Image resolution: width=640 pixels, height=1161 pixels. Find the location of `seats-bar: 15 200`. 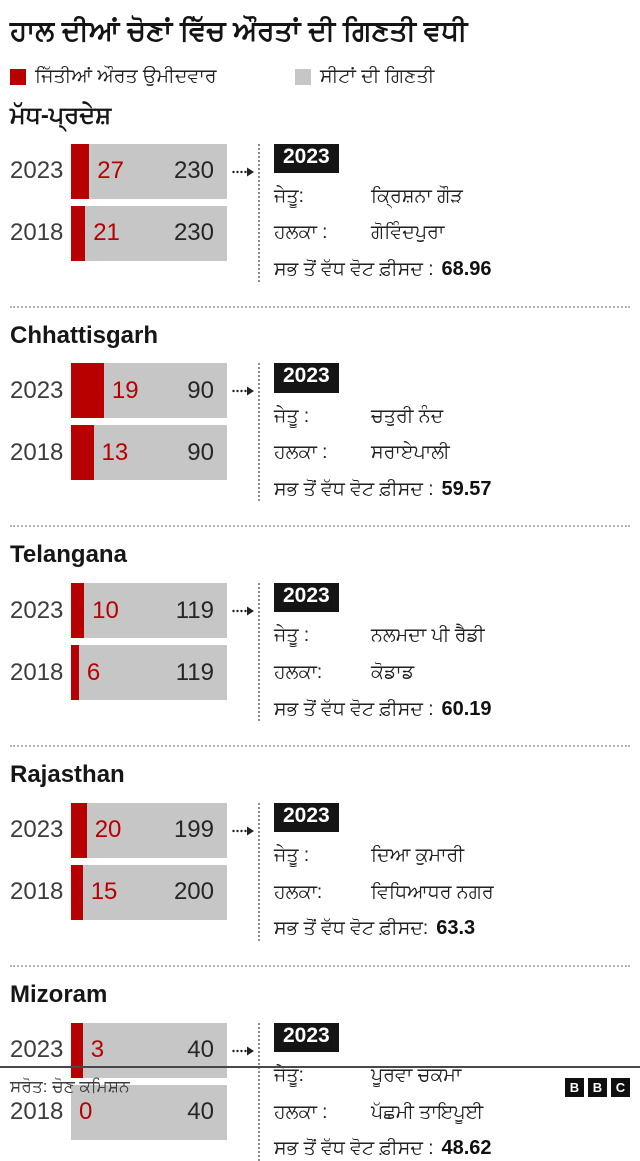

seats-bar: 15 200 is located at coordinates (149, 892).